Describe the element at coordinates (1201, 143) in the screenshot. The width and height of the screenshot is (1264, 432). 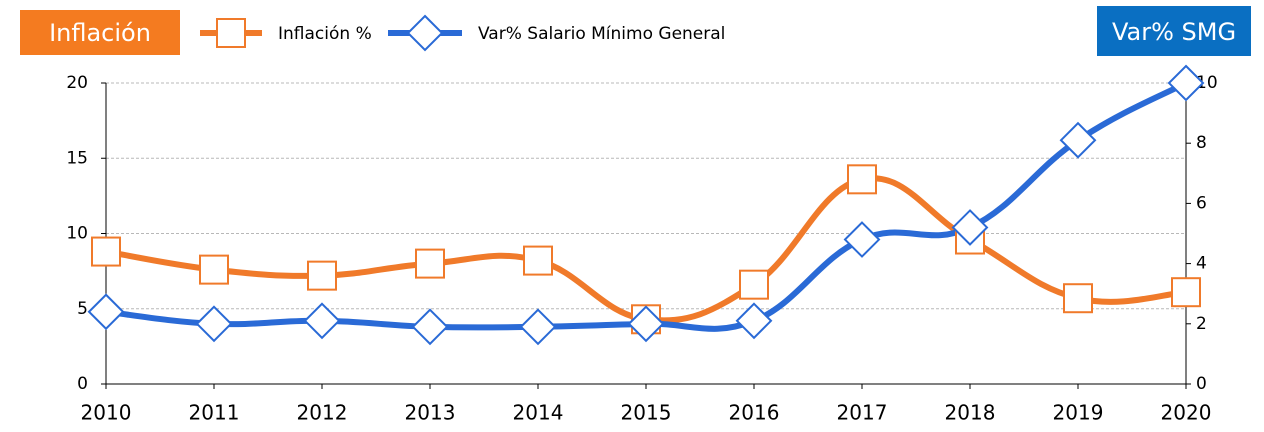
I see `y2-tick-label: 8` at that location.